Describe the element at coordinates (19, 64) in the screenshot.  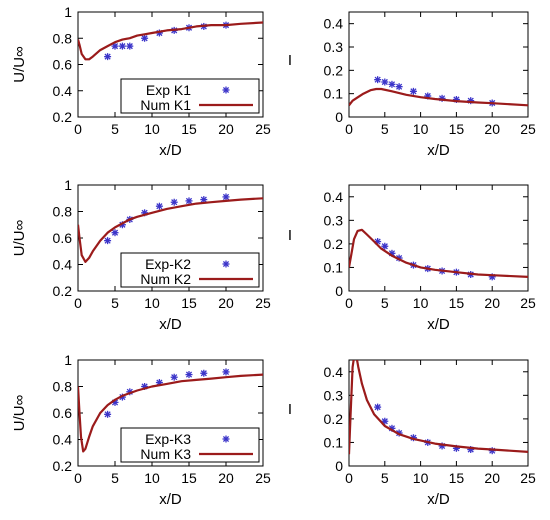
I see `y-axis-label: U/U∞` at that location.